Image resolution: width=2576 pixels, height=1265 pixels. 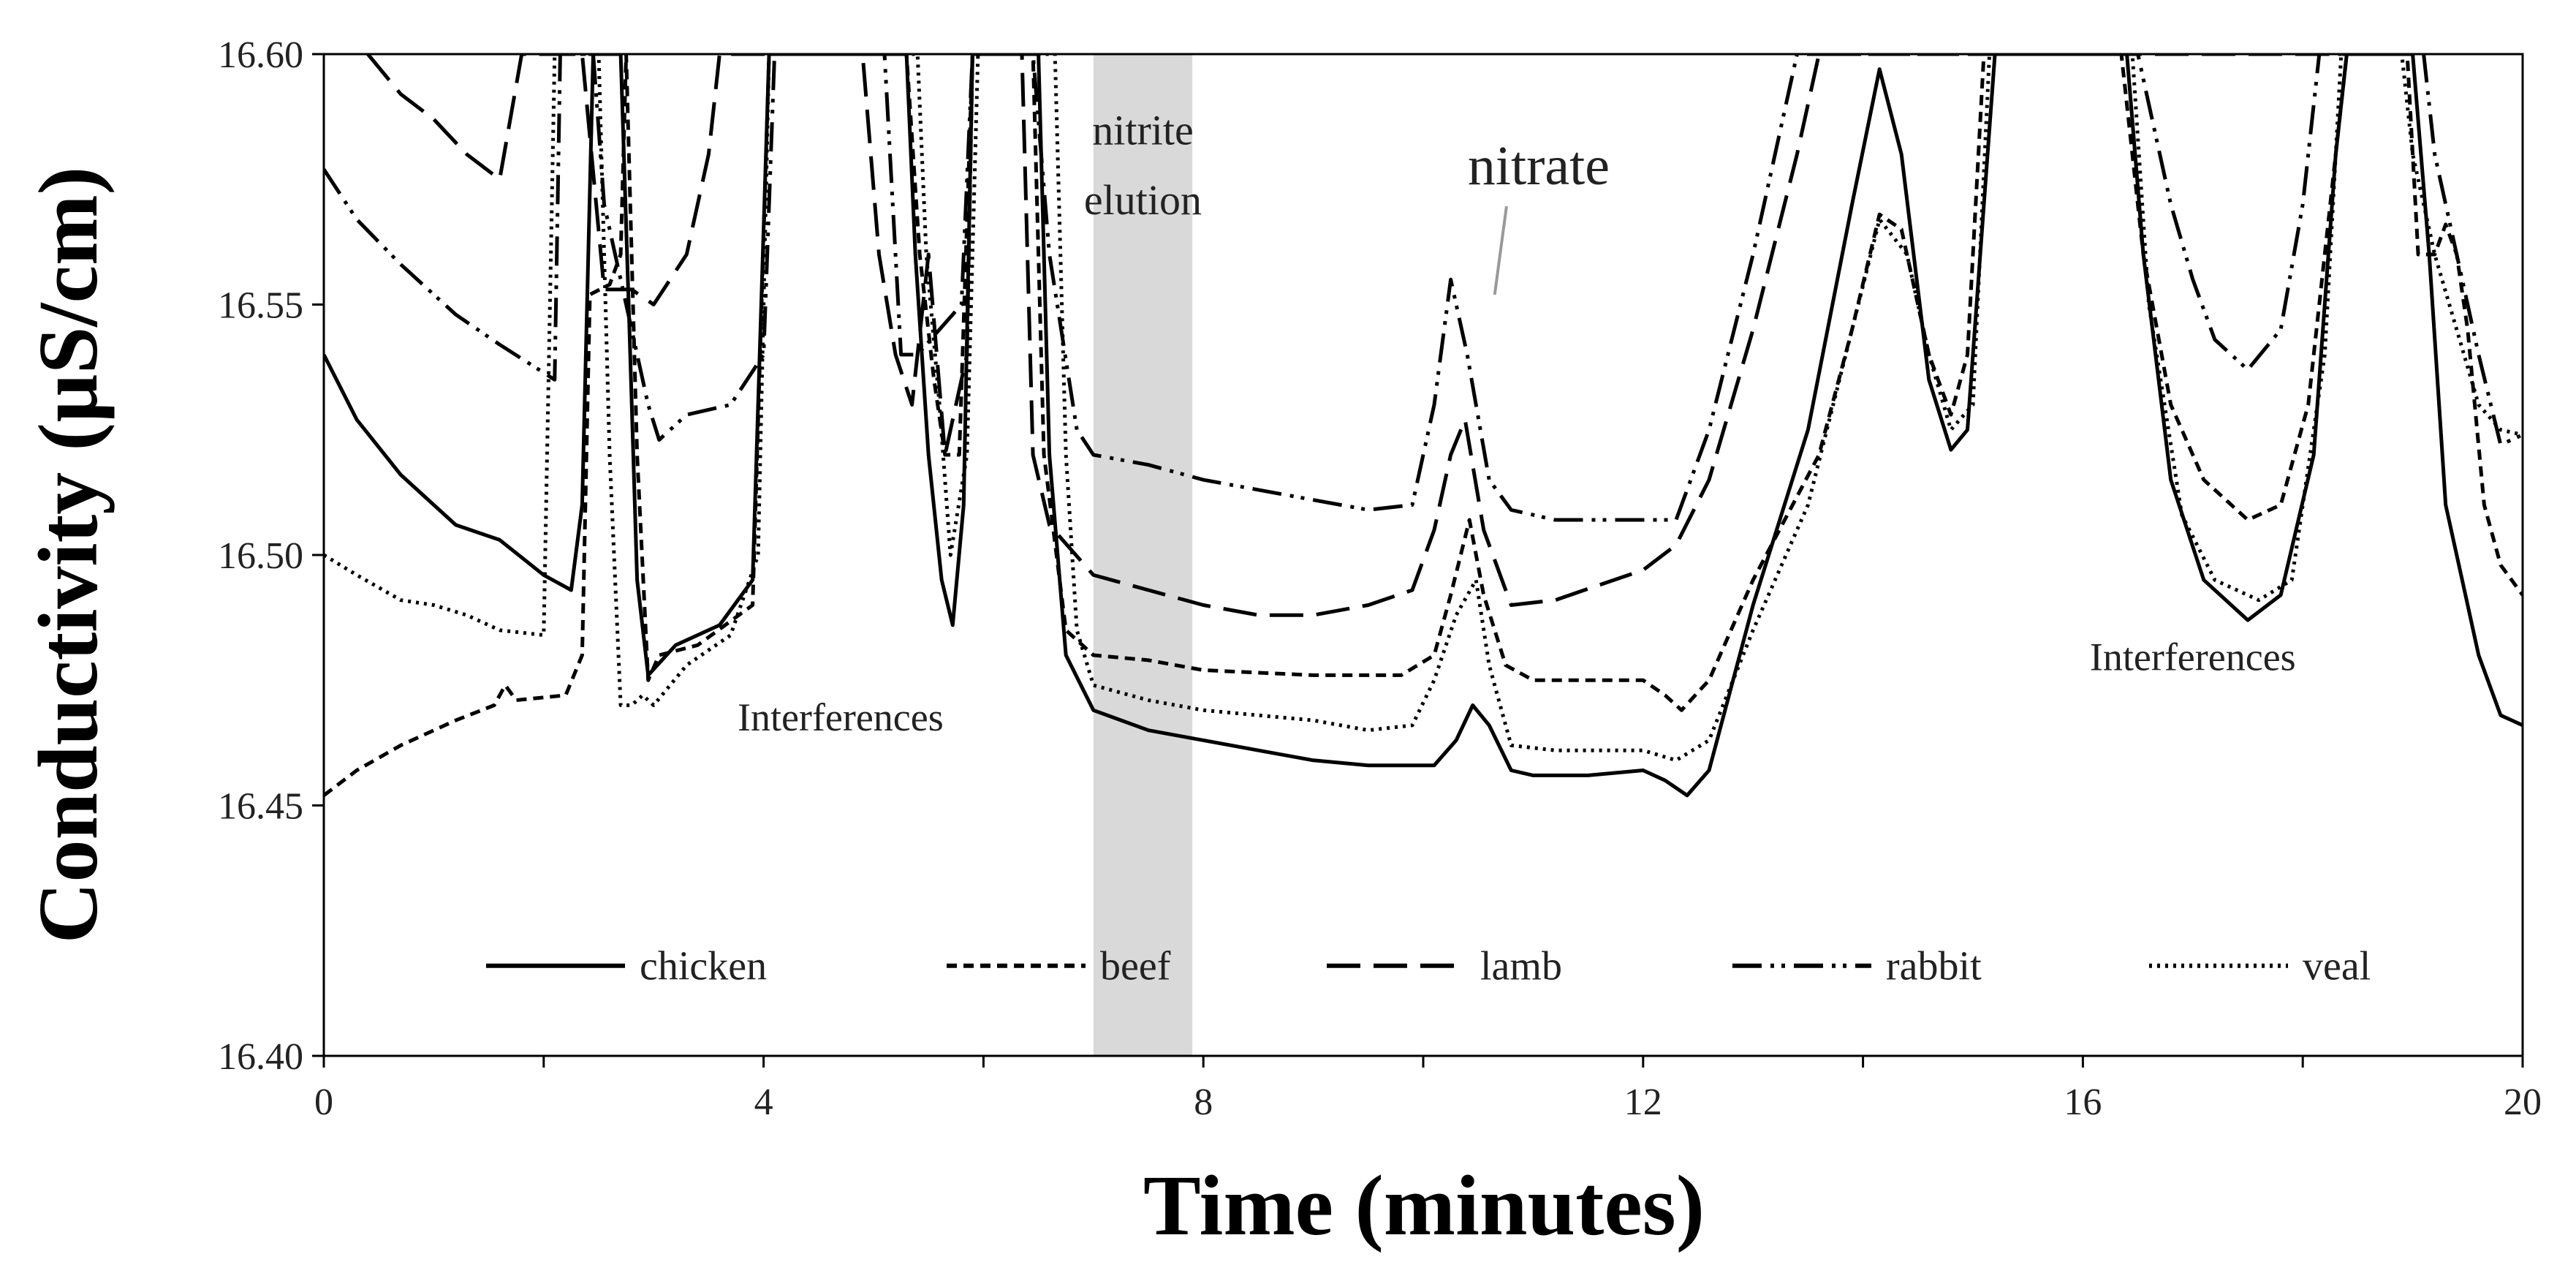 I want to click on legend-label-beef: beef, so click(x=1135, y=966).